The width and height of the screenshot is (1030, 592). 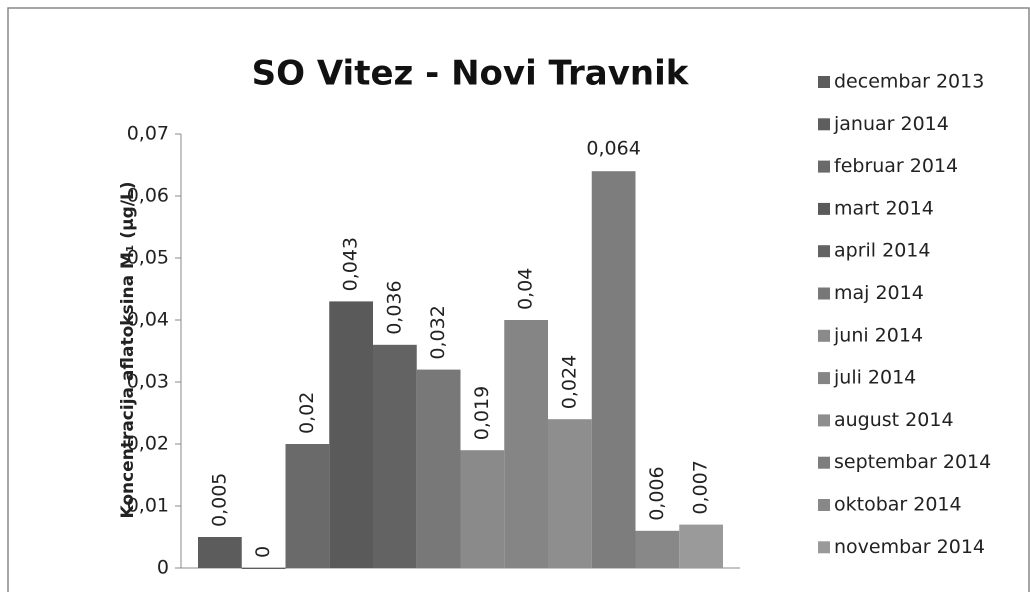 I want to click on data-label: 0,032, so click(x=438, y=332).